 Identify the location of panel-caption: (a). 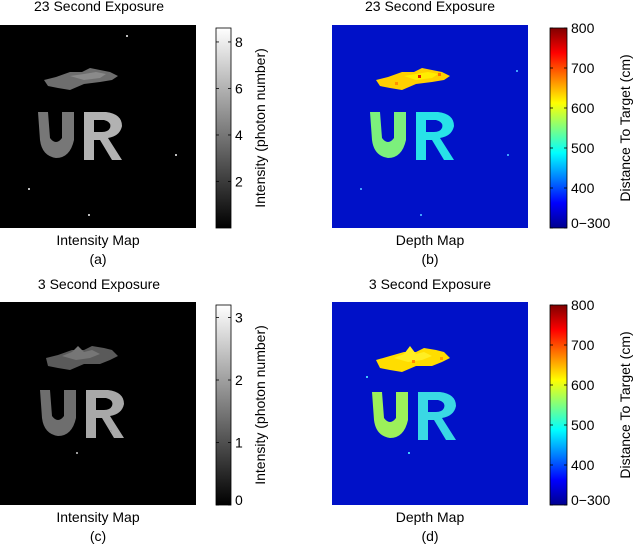
(97, 259).